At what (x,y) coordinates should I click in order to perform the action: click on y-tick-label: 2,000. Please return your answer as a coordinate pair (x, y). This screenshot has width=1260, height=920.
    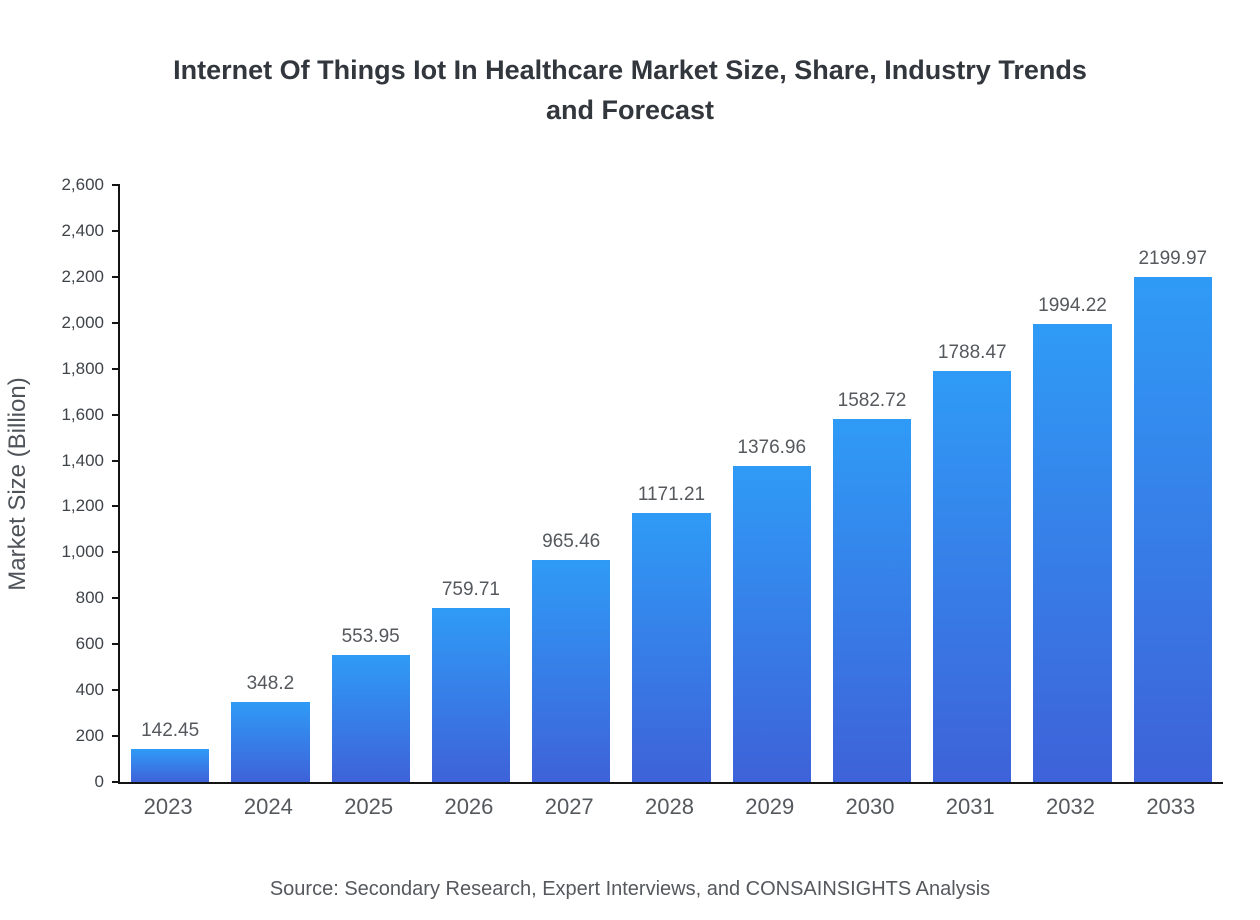
    Looking at the image, I should click on (82, 322).